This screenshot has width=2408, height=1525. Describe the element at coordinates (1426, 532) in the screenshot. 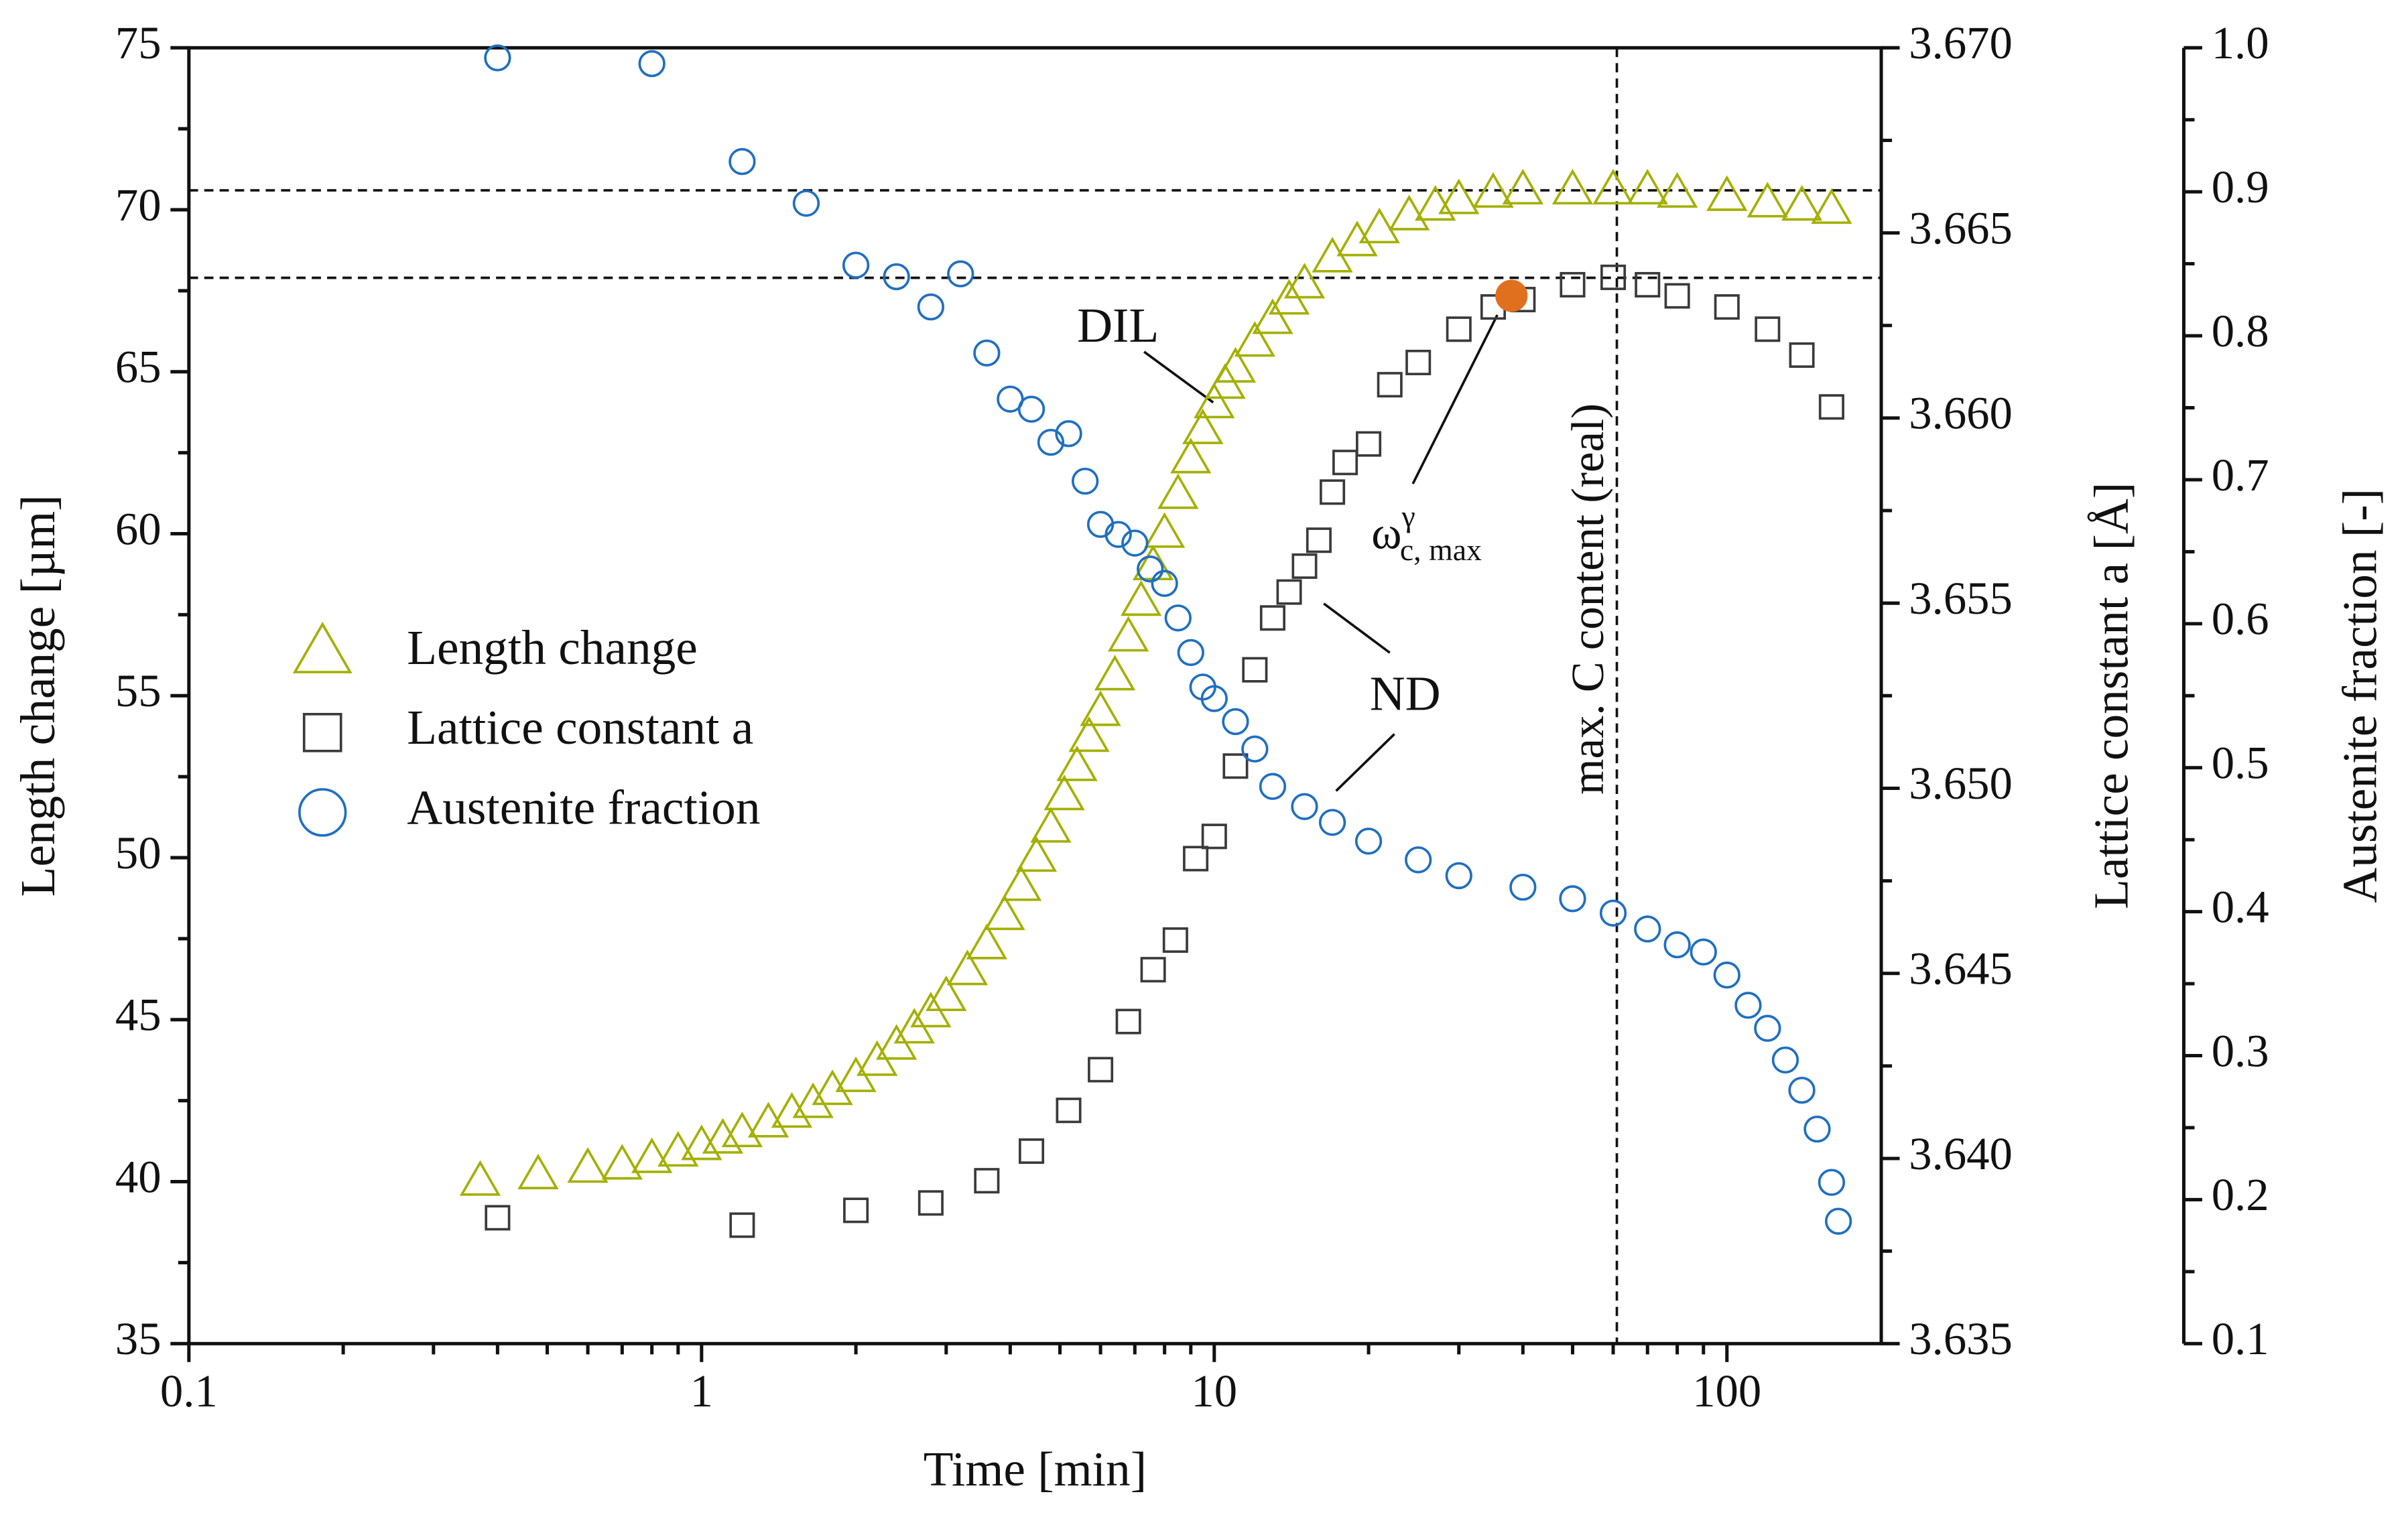

I see `annotation-omega: ωγ c, max` at that location.